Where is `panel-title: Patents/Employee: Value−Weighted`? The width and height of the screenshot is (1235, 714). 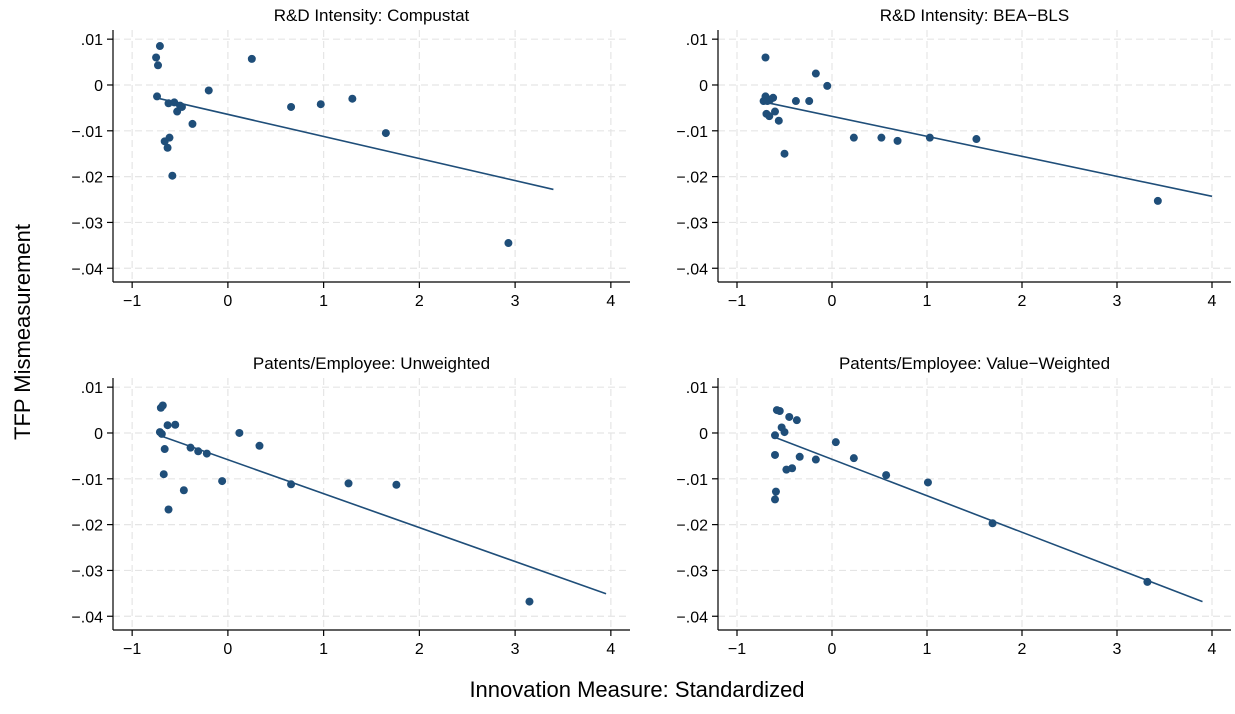 panel-title: Patents/Employee: Value−Weighted is located at coordinates (974, 363).